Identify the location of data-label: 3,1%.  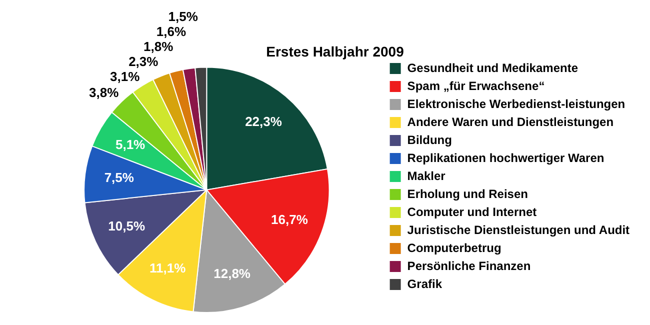
(125, 76).